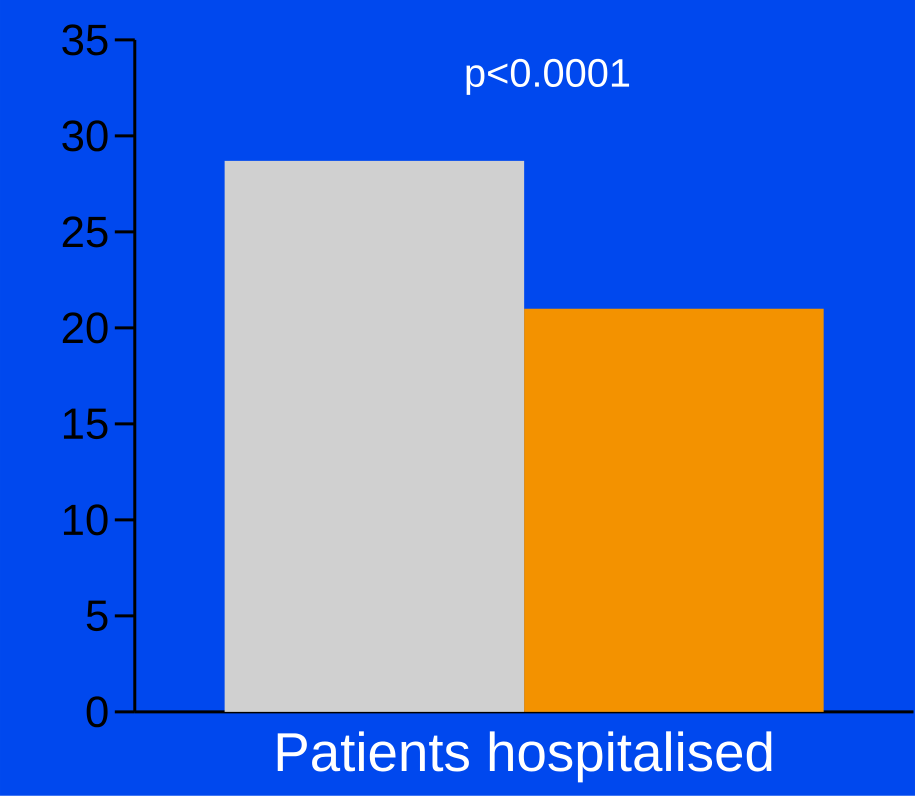 This screenshot has height=796, width=915. What do you see at coordinates (97, 616) in the screenshot?
I see `y-tick-label: 5` at bounding box center [97, 616].